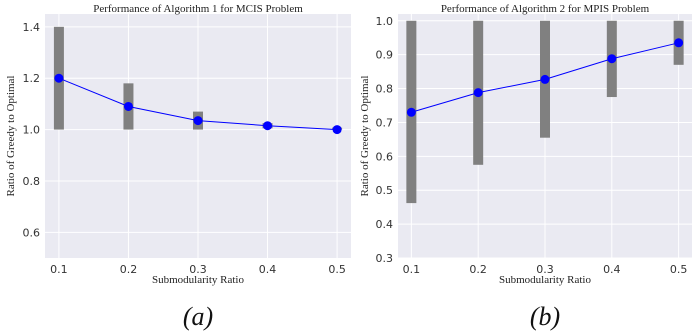  I want to click on y-tick-label: 0.7, so click(385, 122).